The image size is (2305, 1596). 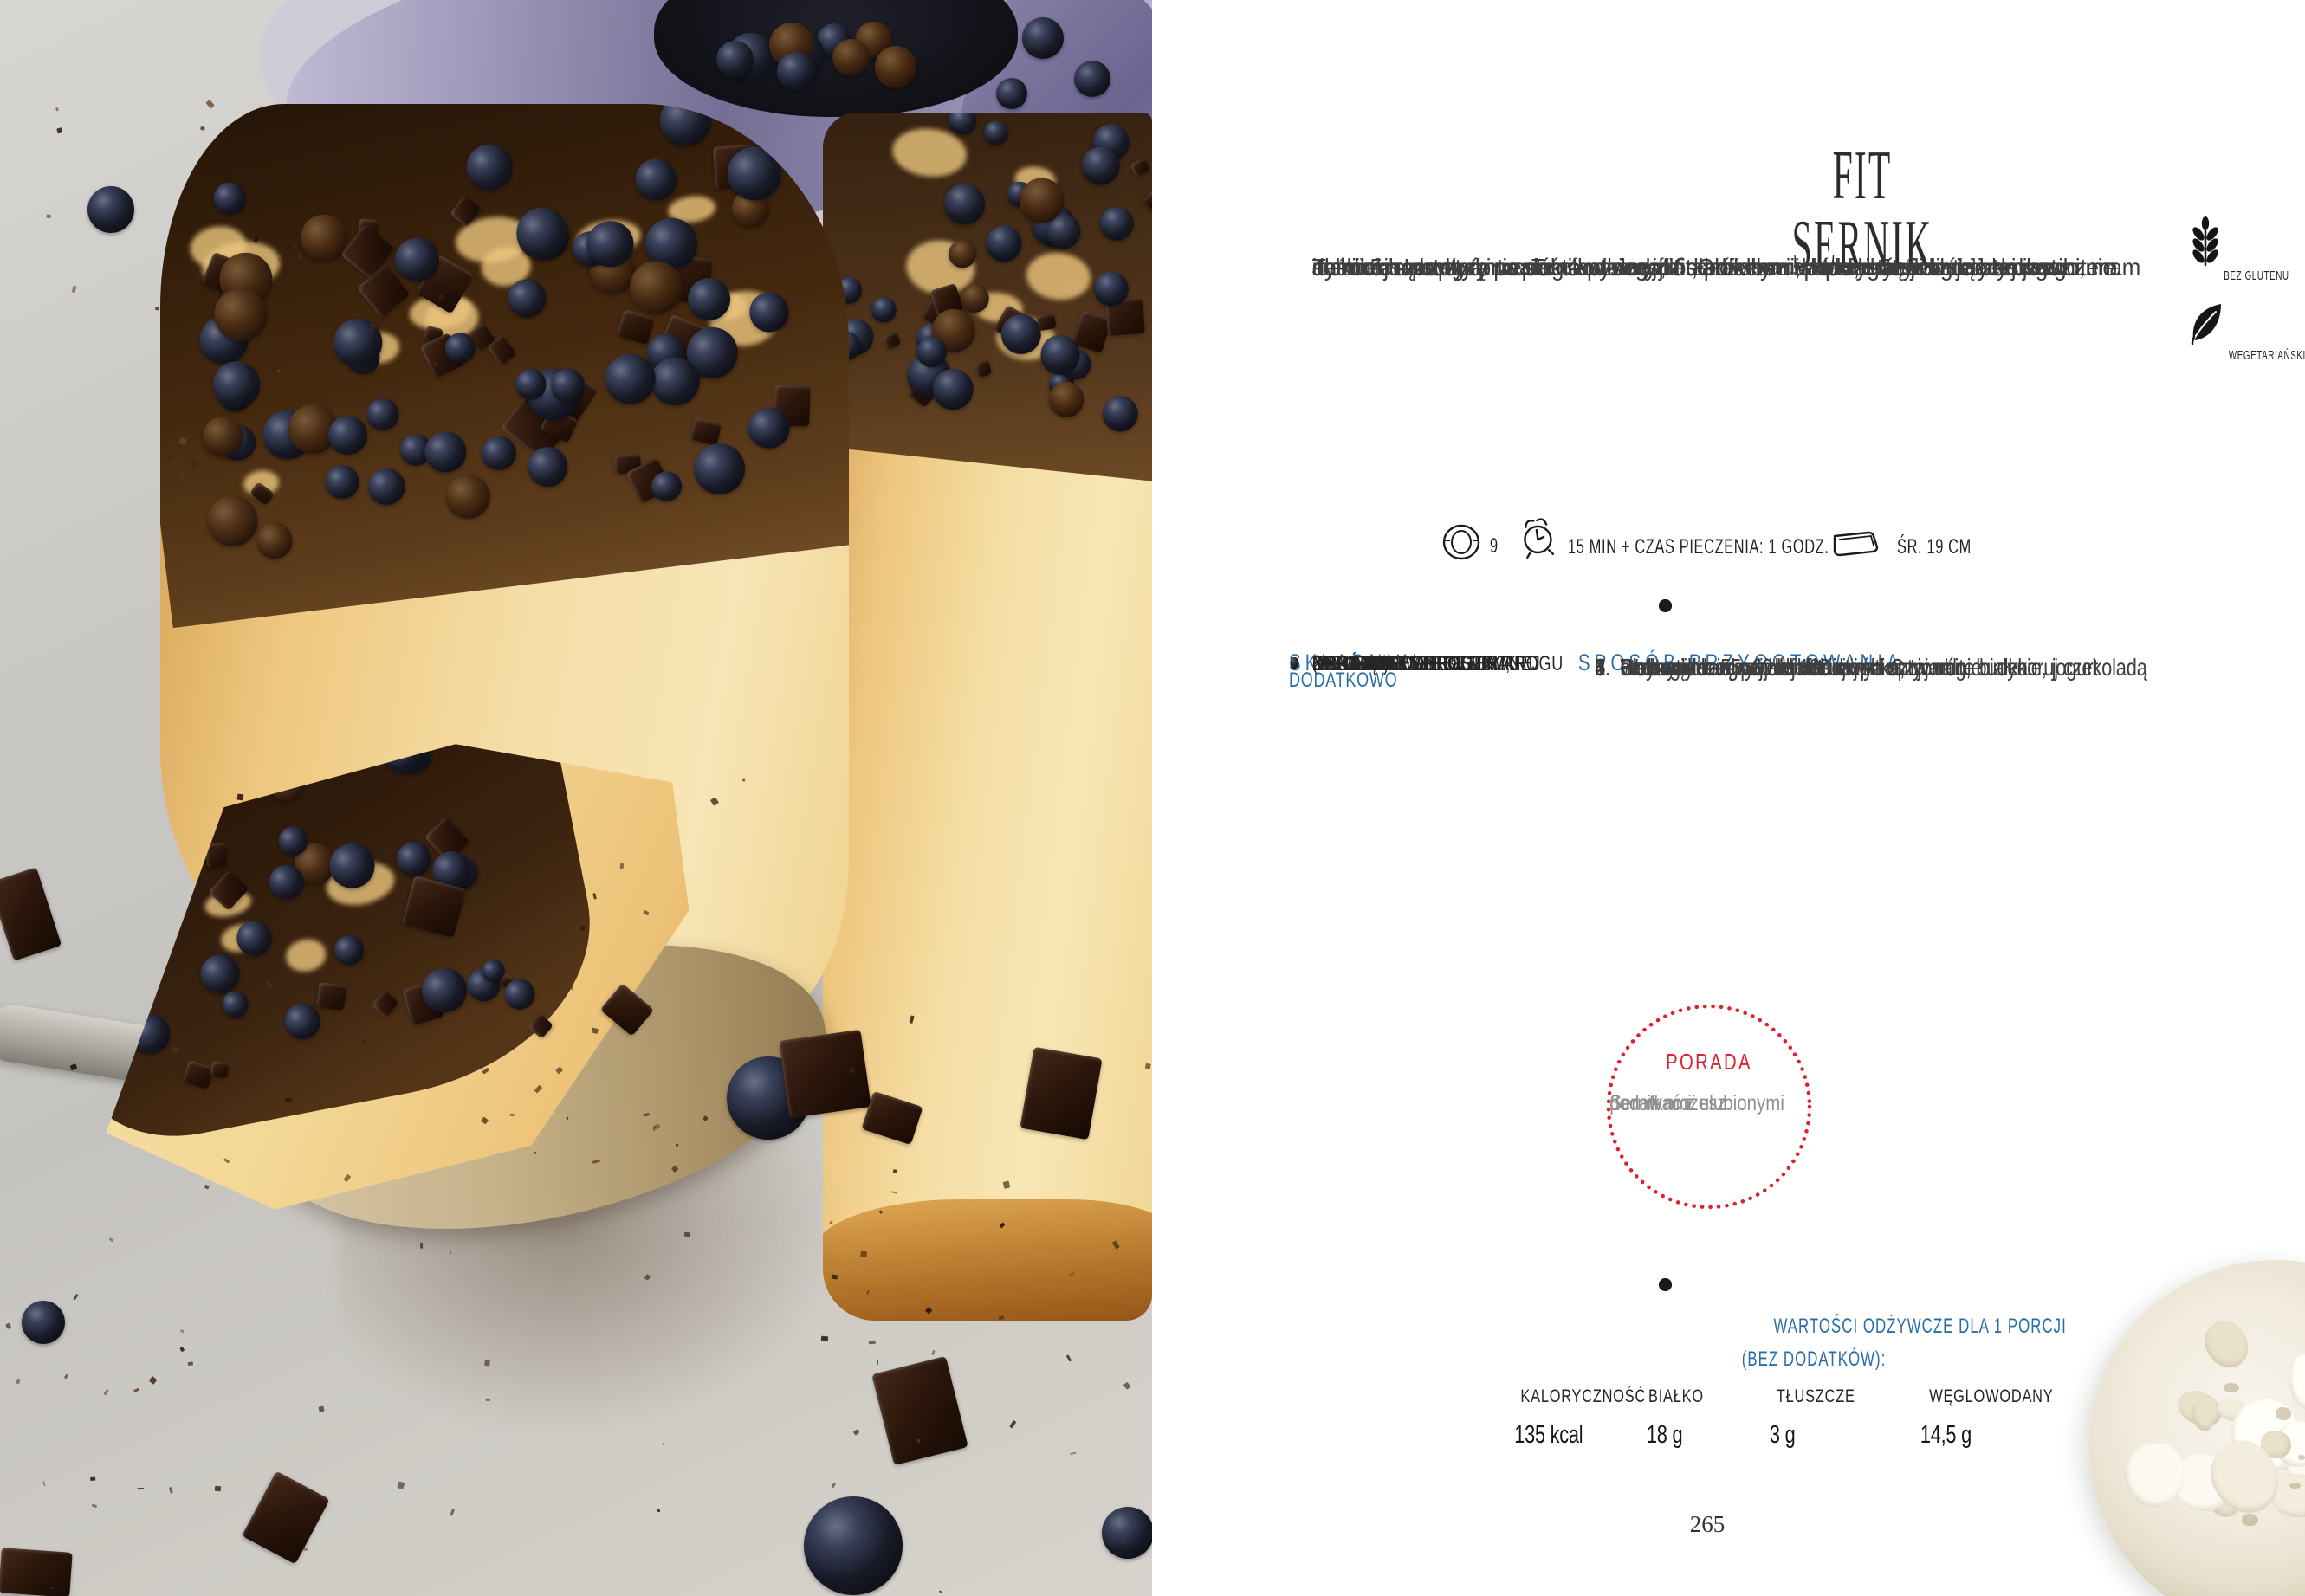 I want to click on ingredient-line: NATURALNEGO, so click(x=1374, y=663).